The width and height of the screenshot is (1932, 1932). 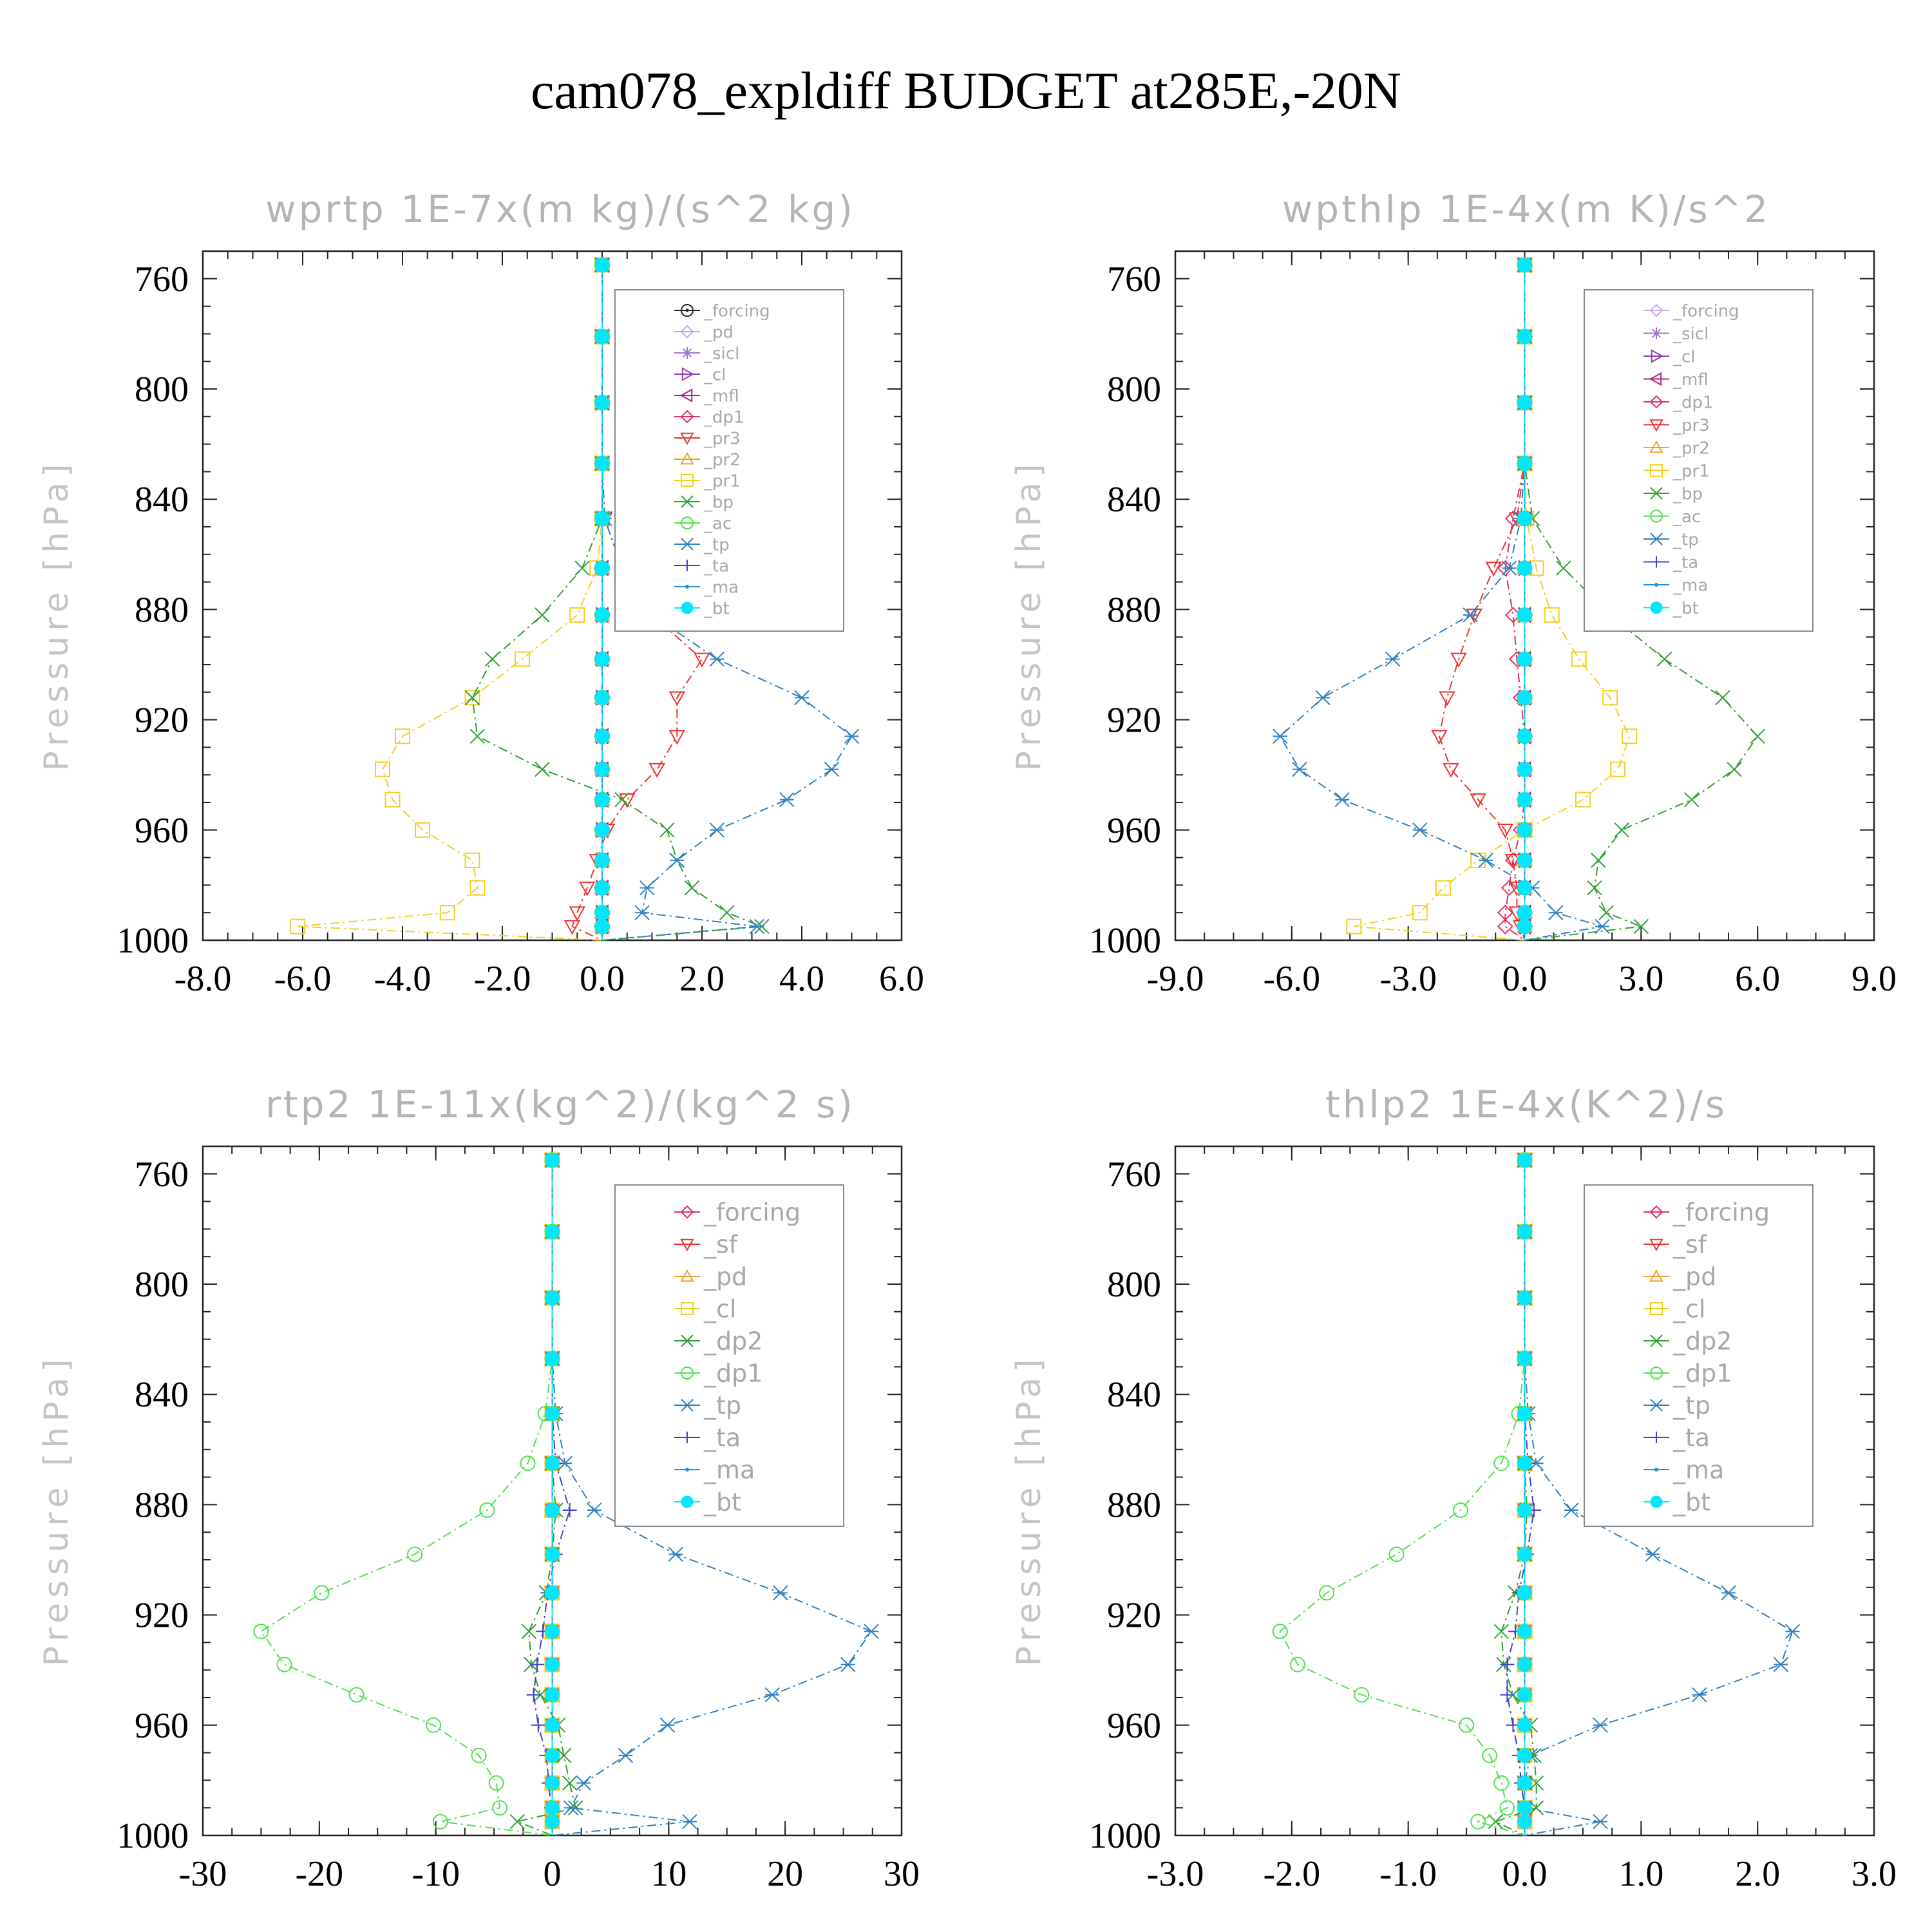 I want to click on x-tick-label: 3.0, so click(x=1640, y=979).